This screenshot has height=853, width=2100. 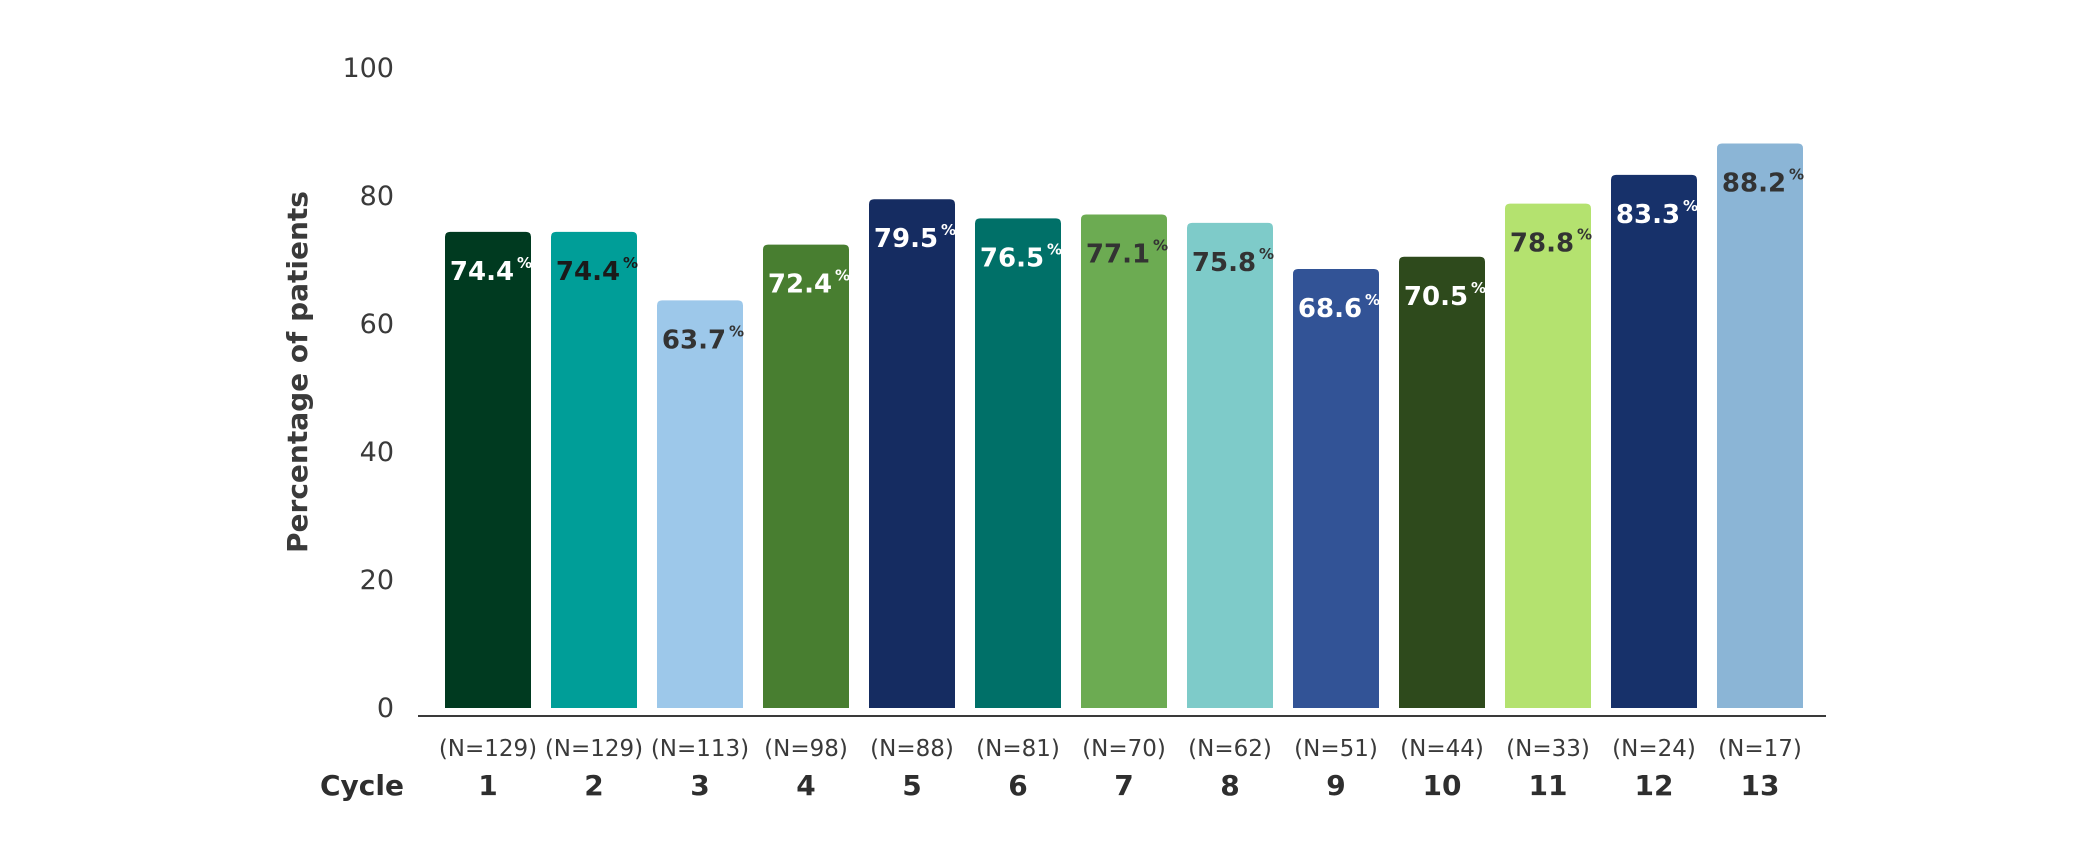 I want to click on y-tick-label: 60, so click(x=377, y=324).